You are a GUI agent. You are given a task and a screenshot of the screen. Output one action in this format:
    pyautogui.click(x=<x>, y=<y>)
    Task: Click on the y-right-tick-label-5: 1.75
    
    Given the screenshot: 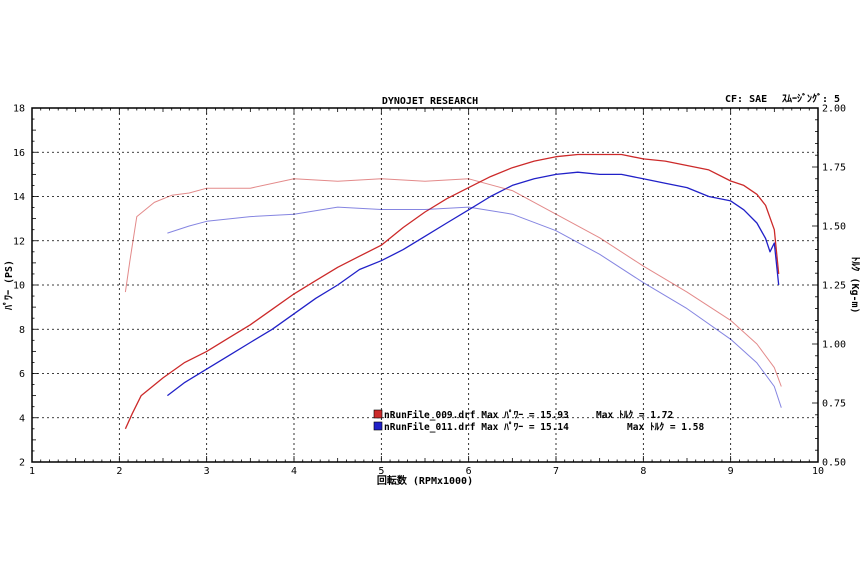 What is the action you would take?
    pyautogui.click(x=834, y=168)
    